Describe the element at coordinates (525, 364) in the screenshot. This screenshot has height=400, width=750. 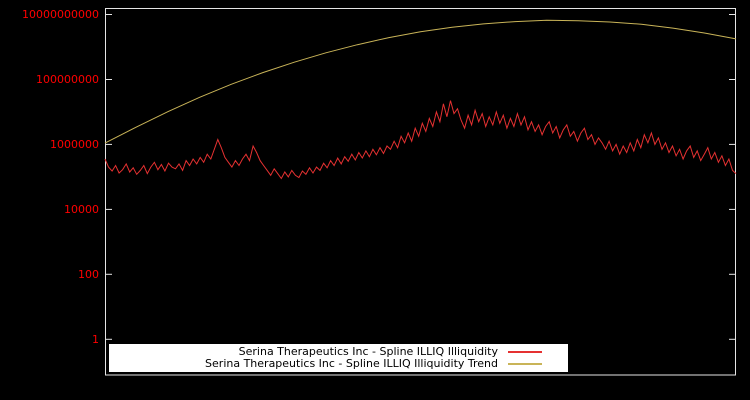
I see `legend-line-sample-trend` at that location.